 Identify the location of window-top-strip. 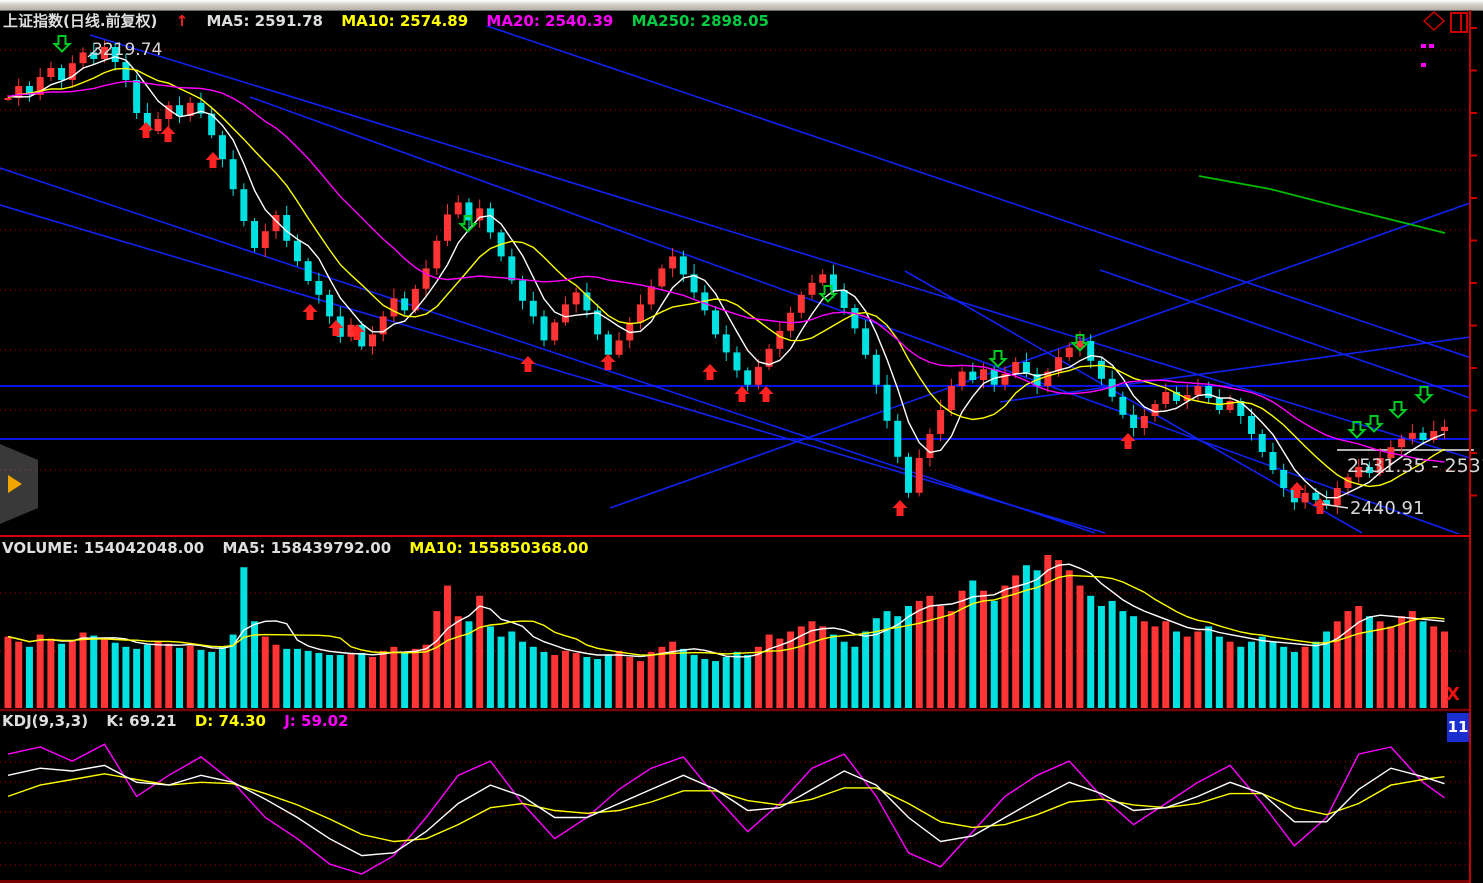
(741, 5).